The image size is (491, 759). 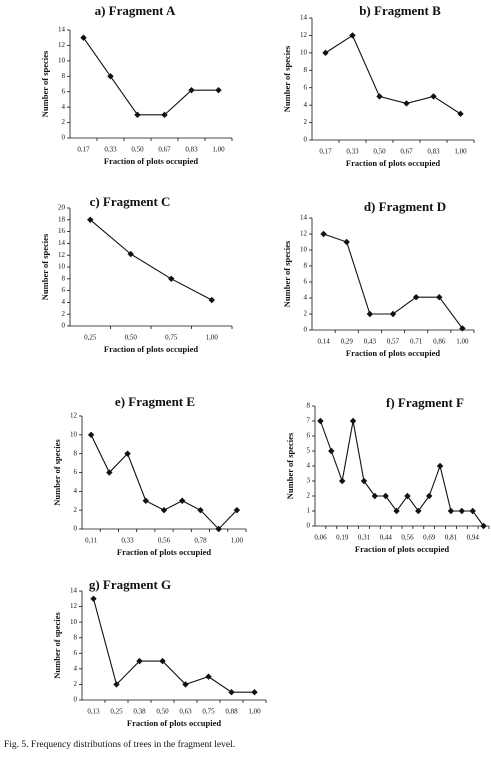 I want to click on x-tick-label: 0,57, so click(x=393, y=342).